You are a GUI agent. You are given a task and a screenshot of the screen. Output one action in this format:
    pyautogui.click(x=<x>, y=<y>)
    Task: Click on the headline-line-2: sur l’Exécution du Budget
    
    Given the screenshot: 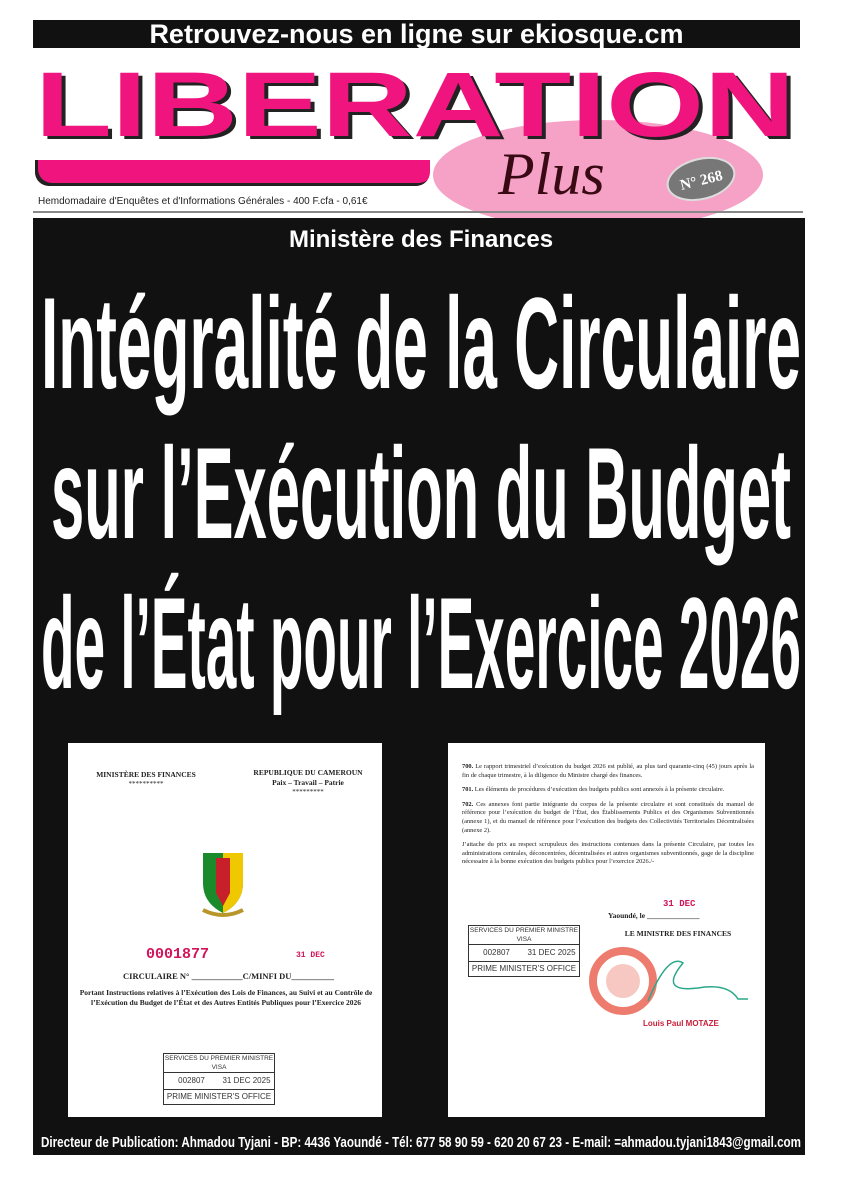 What is the action you would take?
    pyautogui.click(x=421, y=493)
    